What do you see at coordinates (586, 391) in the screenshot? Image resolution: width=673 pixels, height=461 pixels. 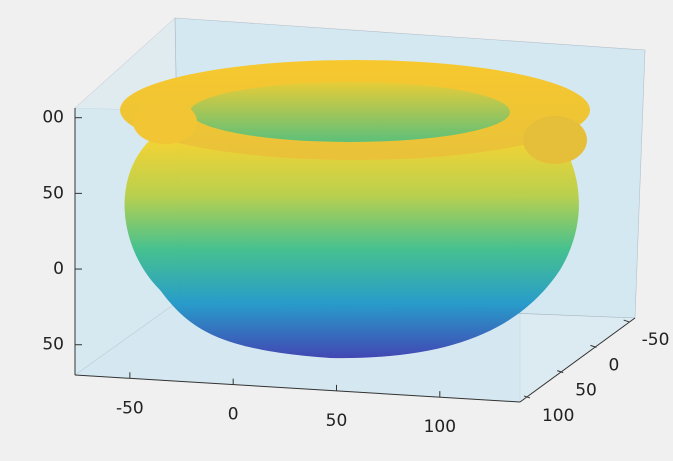 I see `y-tick-label: 50` at bounding box center [586, 391].